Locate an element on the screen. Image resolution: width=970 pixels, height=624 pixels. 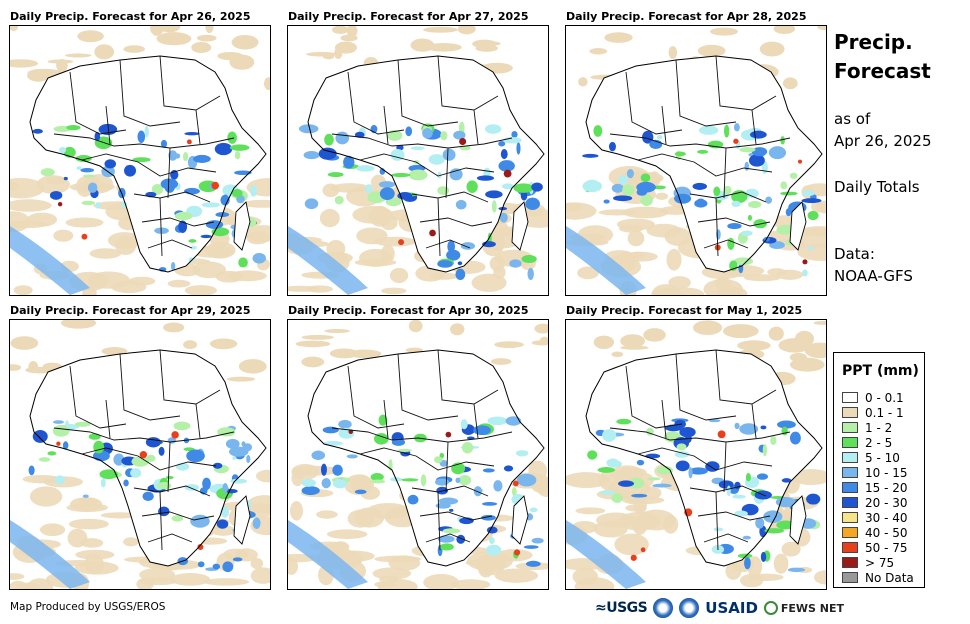
legend-item: 10 - 15 is located at coordinates (875, 472).